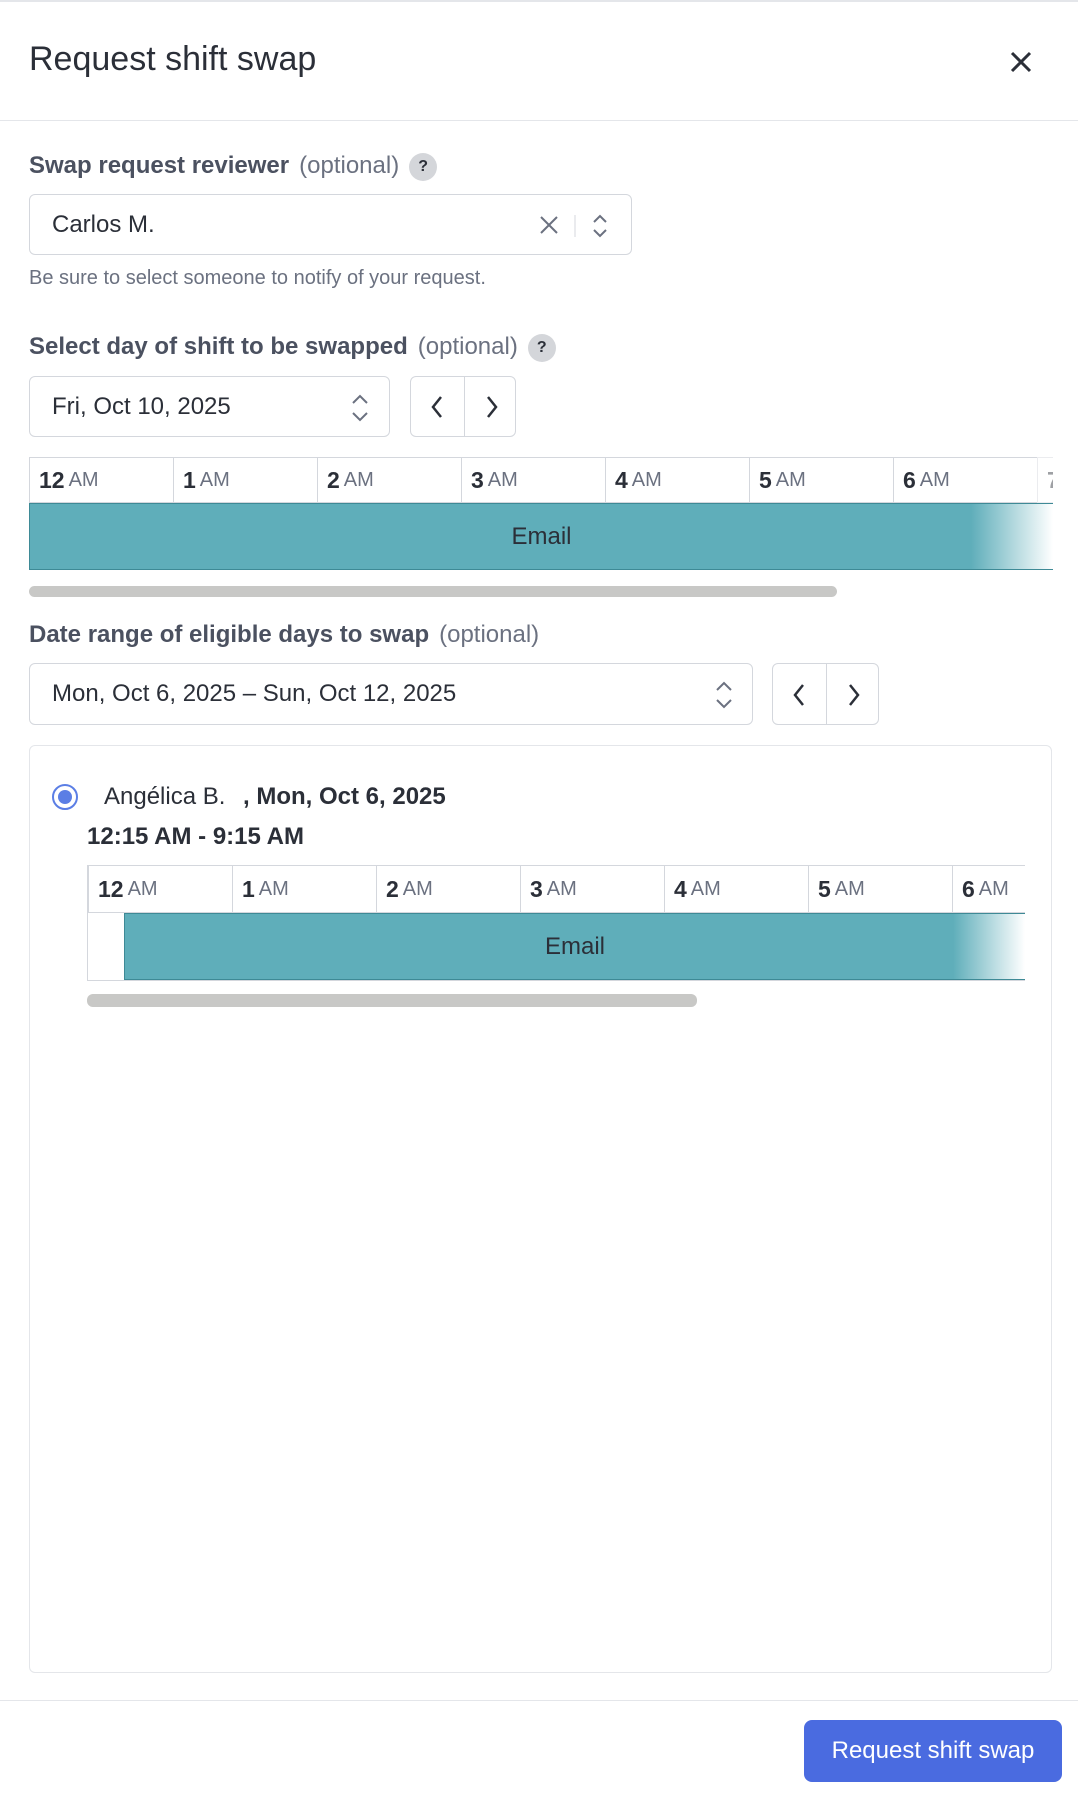  Describe the element at coordinates (344, 796) in the screenshot. I see `option-date: , Mon, Oct 6, 2025` at that location.